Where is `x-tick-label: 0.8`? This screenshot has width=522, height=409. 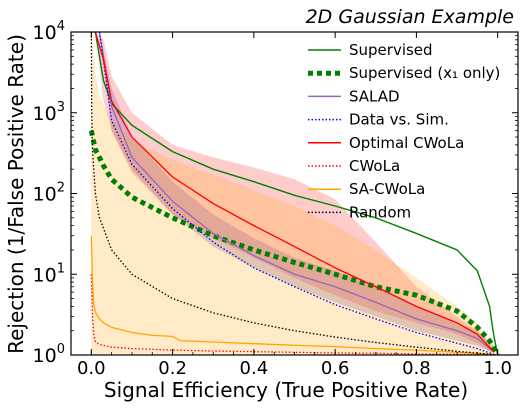
x-tick-label: 0.8 is located at coordinates (416, 368).